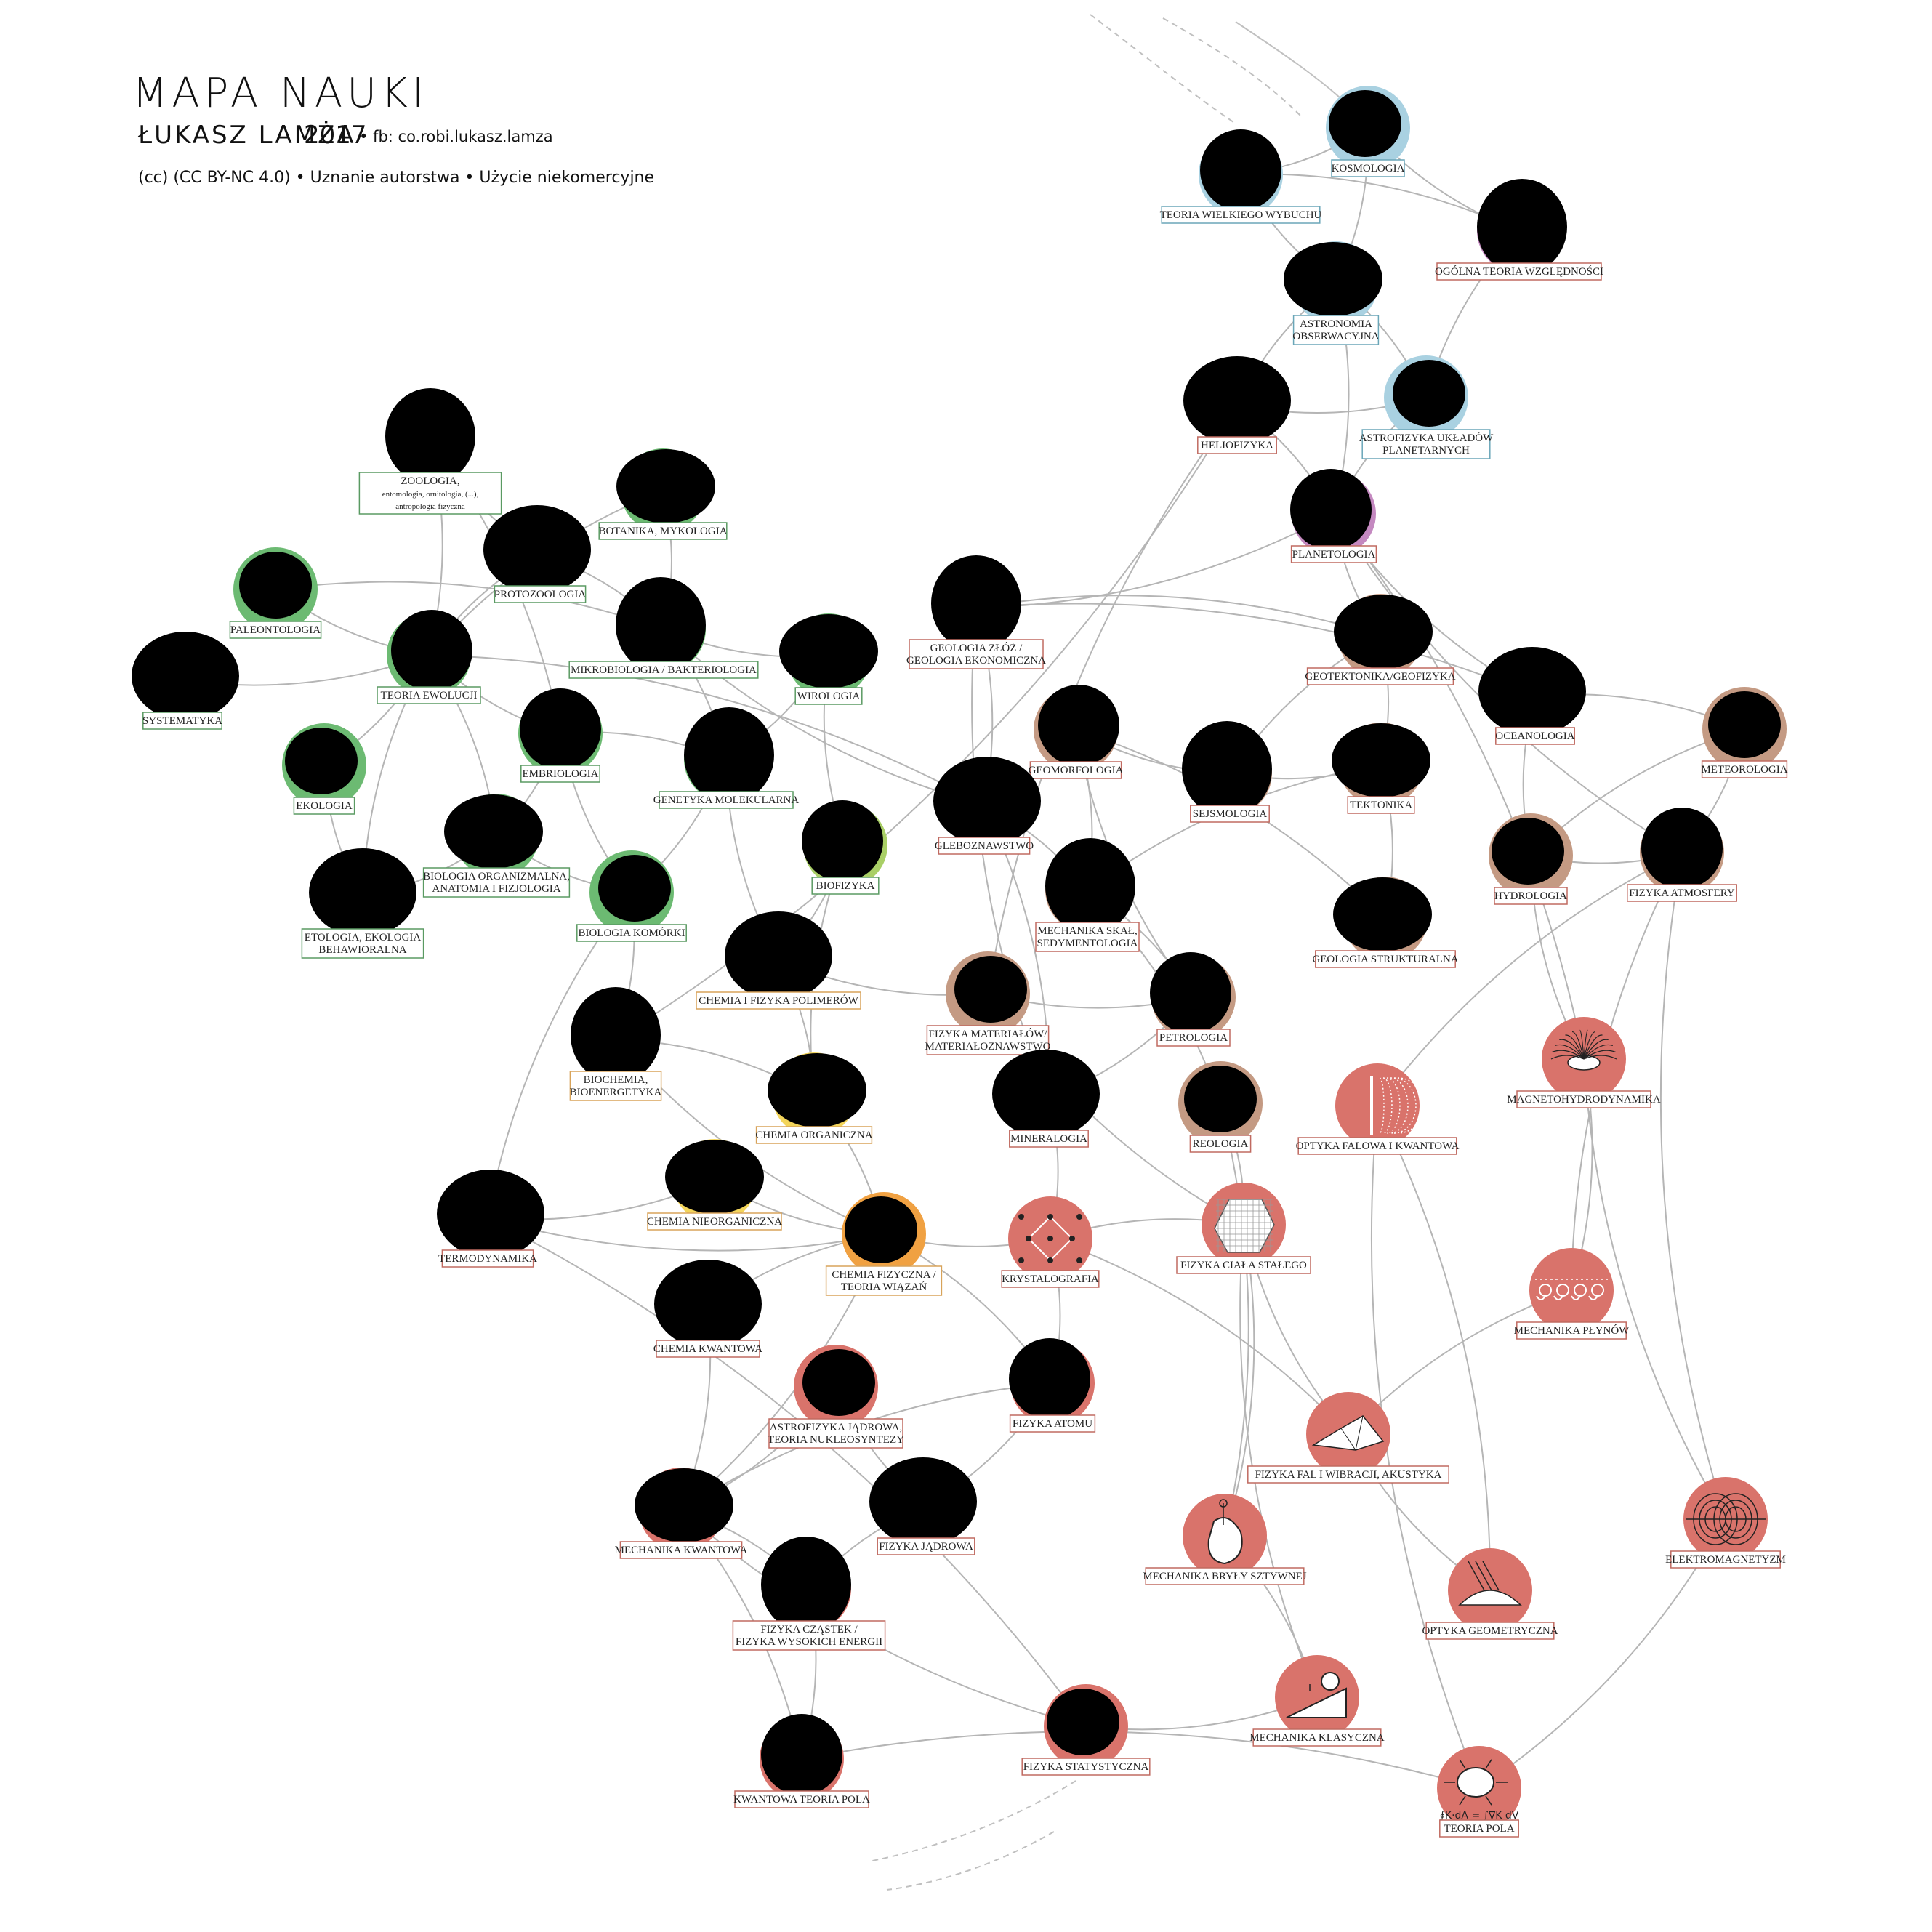  I want to click on node-label-geomorfologia: GEOMORFOLOGIA, so click(1076, 770).